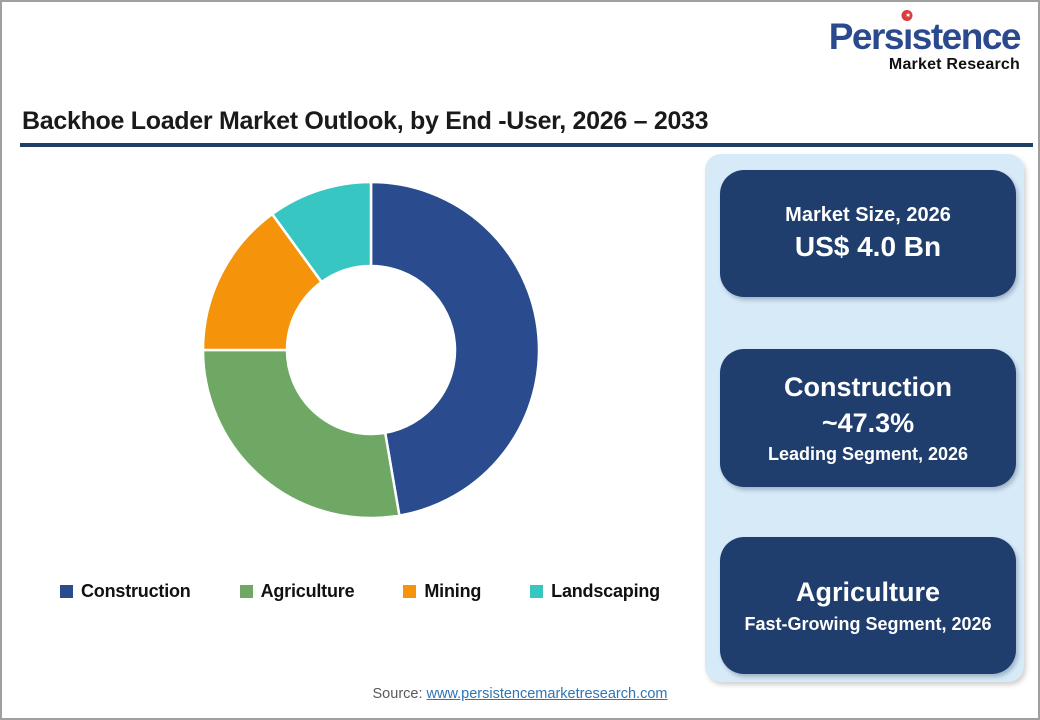 The width and height of the screenshot is (1040, 720). I want to click on legend-item-construction: Construction, so click(125, 591).